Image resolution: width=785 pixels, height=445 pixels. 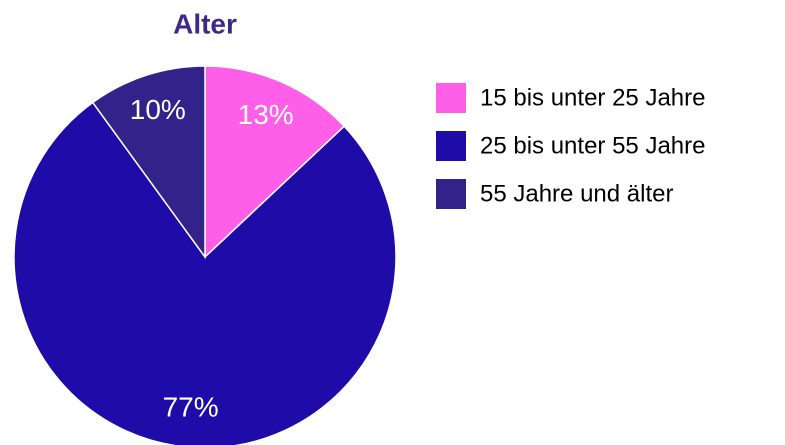 What do you see at coordinates (191, 407) in the screenshot?
I see `slice-label: 77%` at bounding box center [191, 407].